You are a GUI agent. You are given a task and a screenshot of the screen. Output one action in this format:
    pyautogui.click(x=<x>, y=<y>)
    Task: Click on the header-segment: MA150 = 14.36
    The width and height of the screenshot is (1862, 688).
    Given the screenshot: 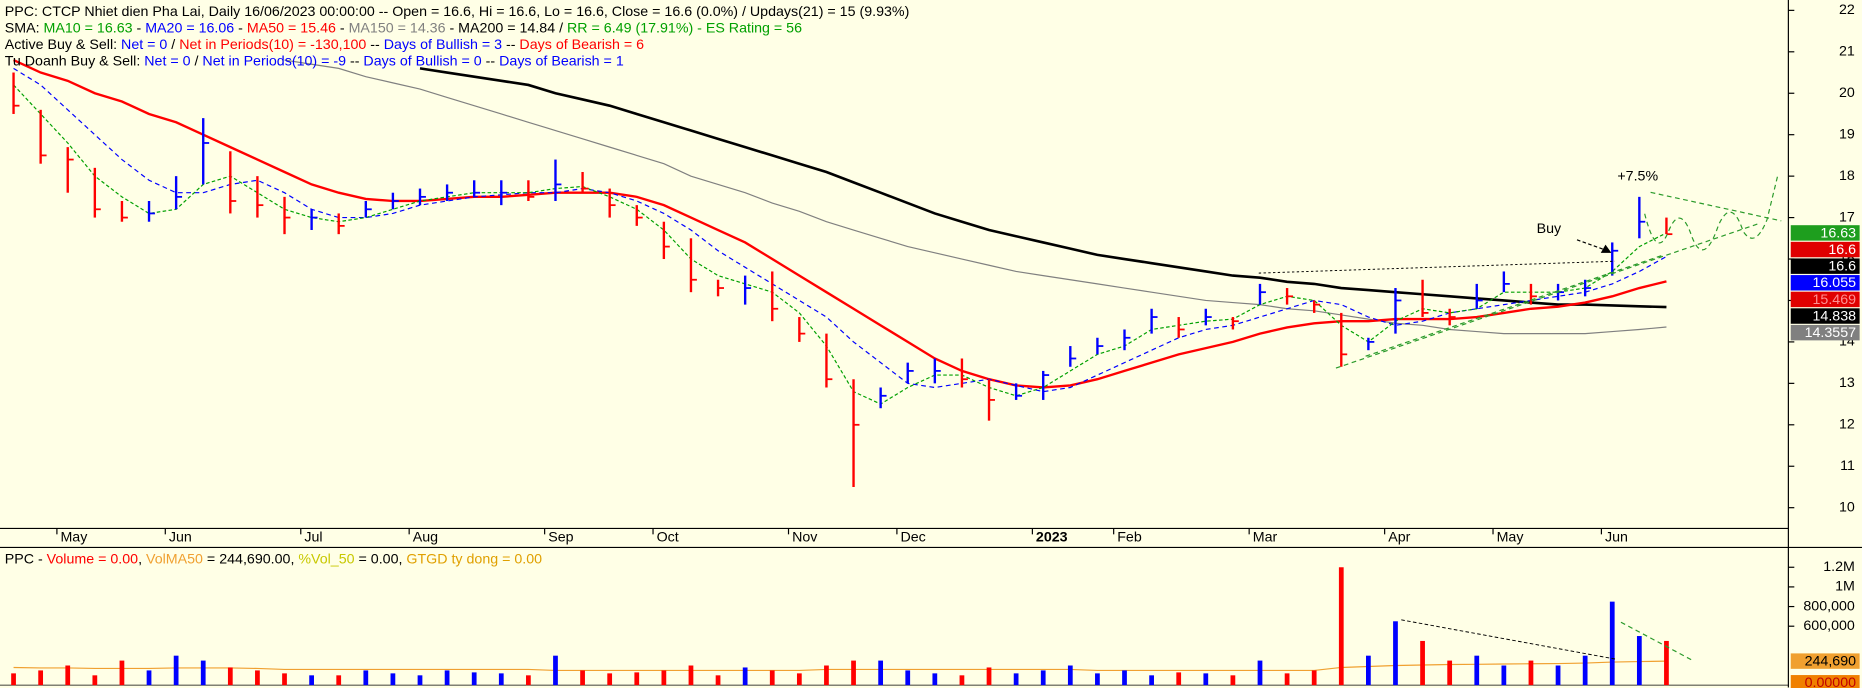 What is the action you would take?
    pyautogui.click(x=397, y=28)
    